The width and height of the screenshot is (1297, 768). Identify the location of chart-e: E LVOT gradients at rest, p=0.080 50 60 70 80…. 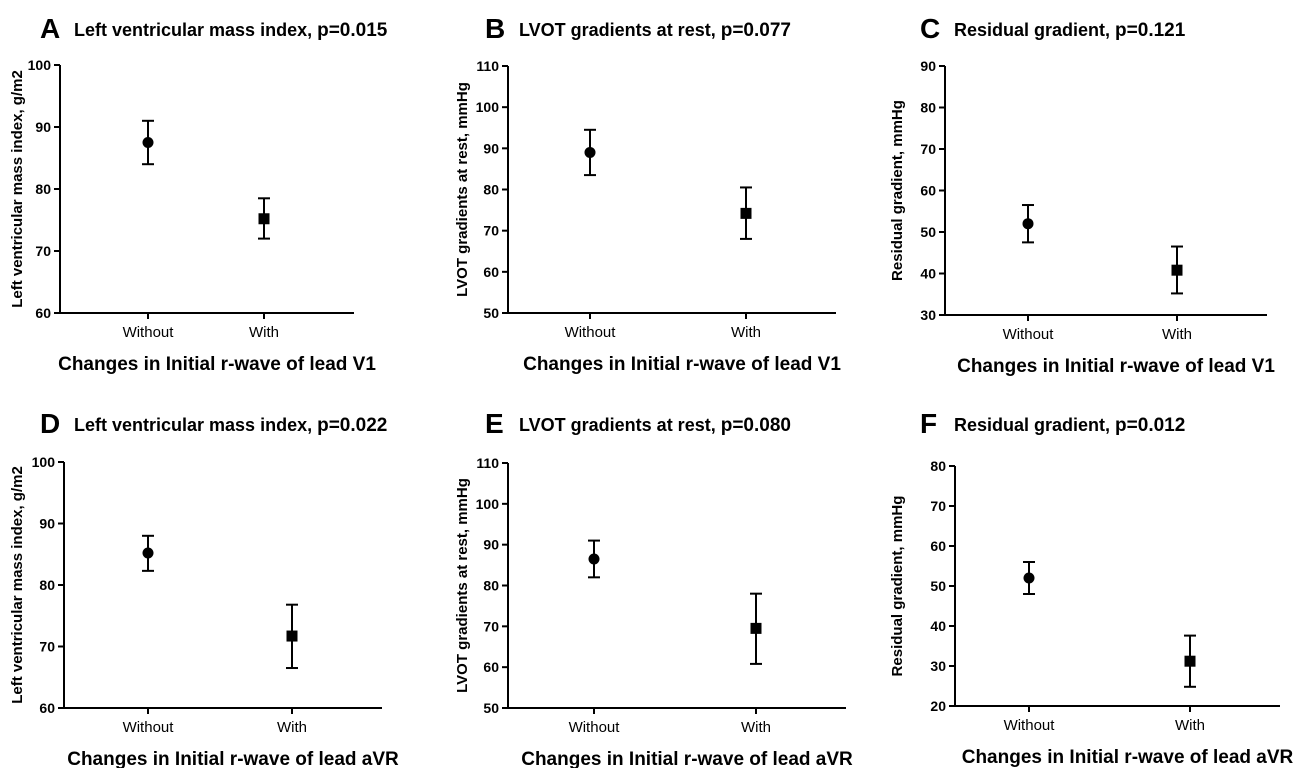
(653, 588).